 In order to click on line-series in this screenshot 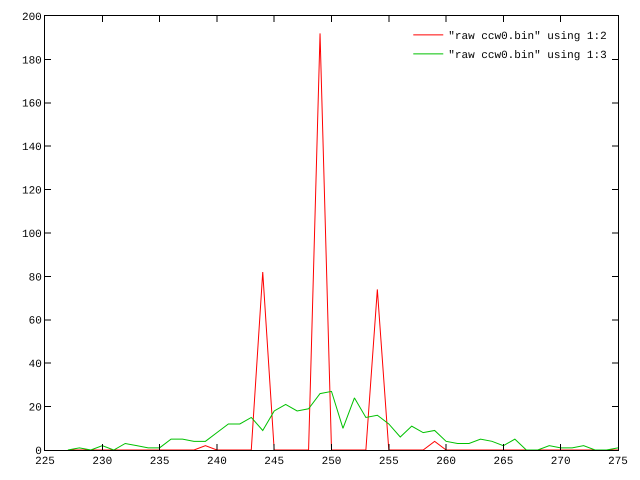, I will do `click(342, 420)`.